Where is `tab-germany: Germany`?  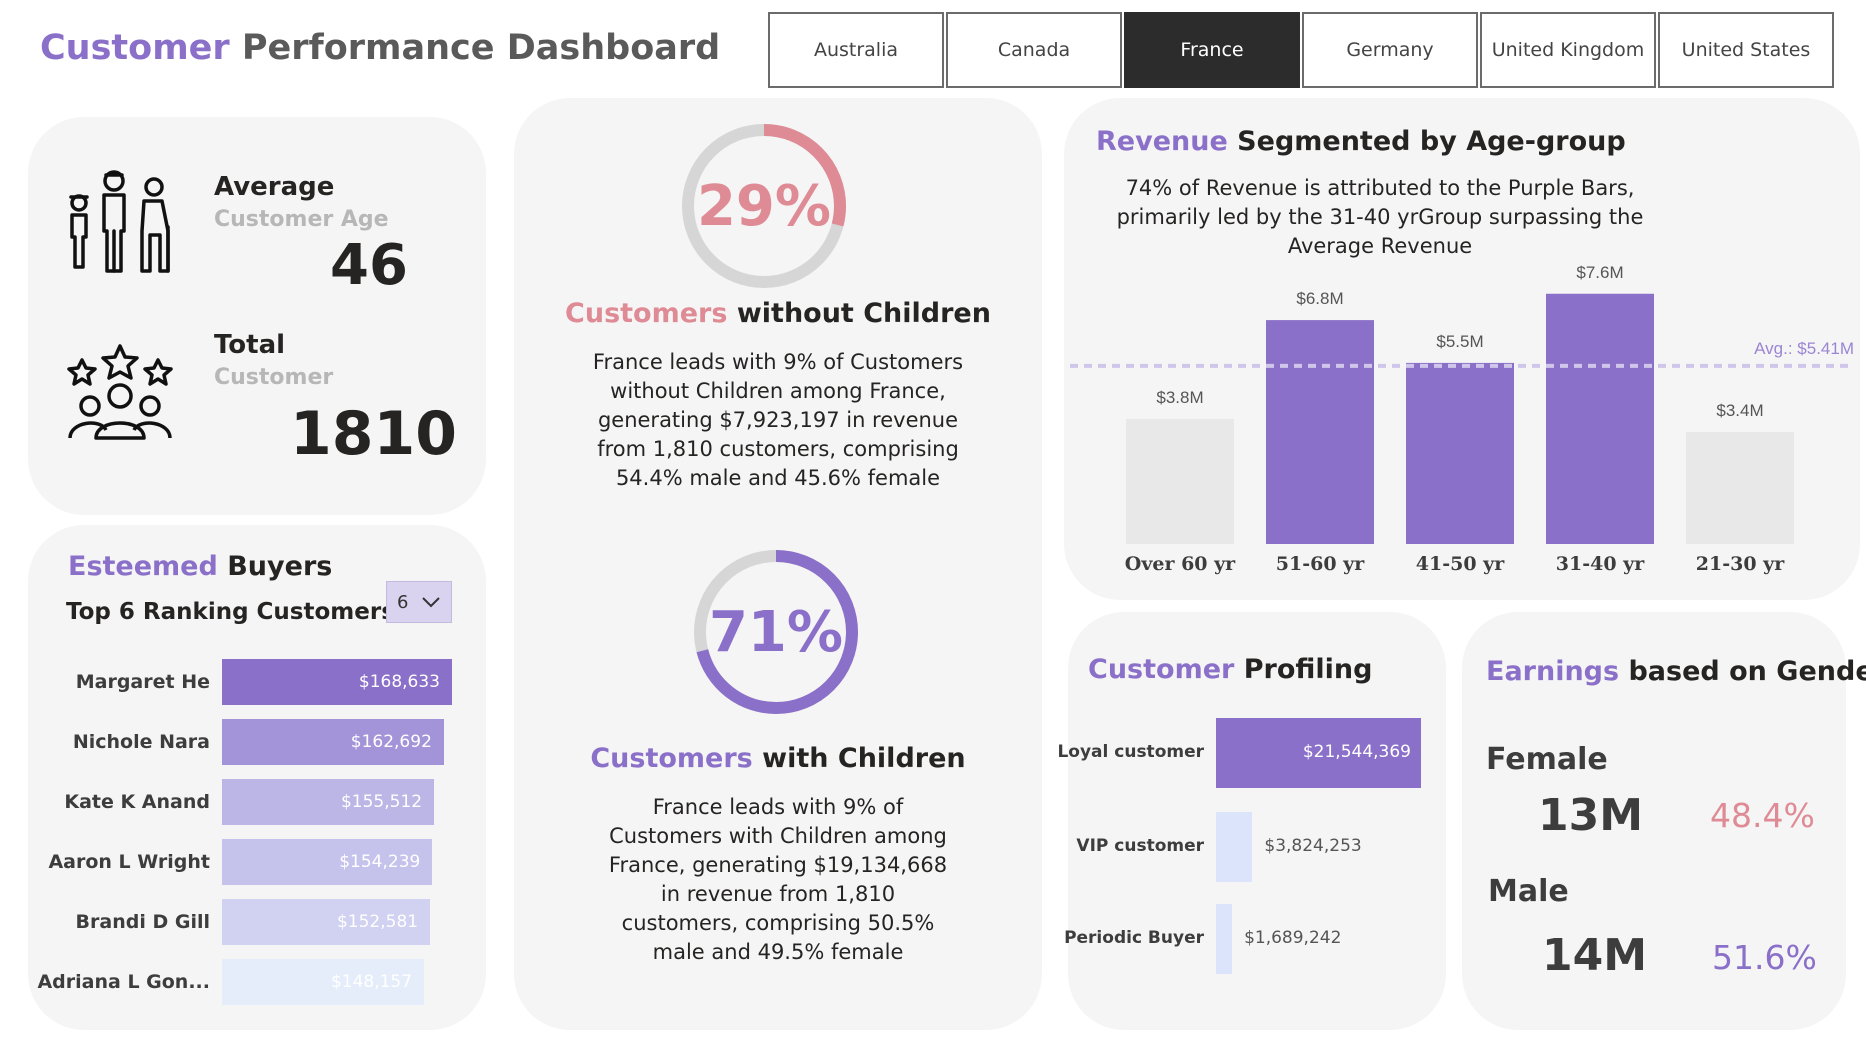 tab-germany: Germany is located at coordinates (1390, 50).